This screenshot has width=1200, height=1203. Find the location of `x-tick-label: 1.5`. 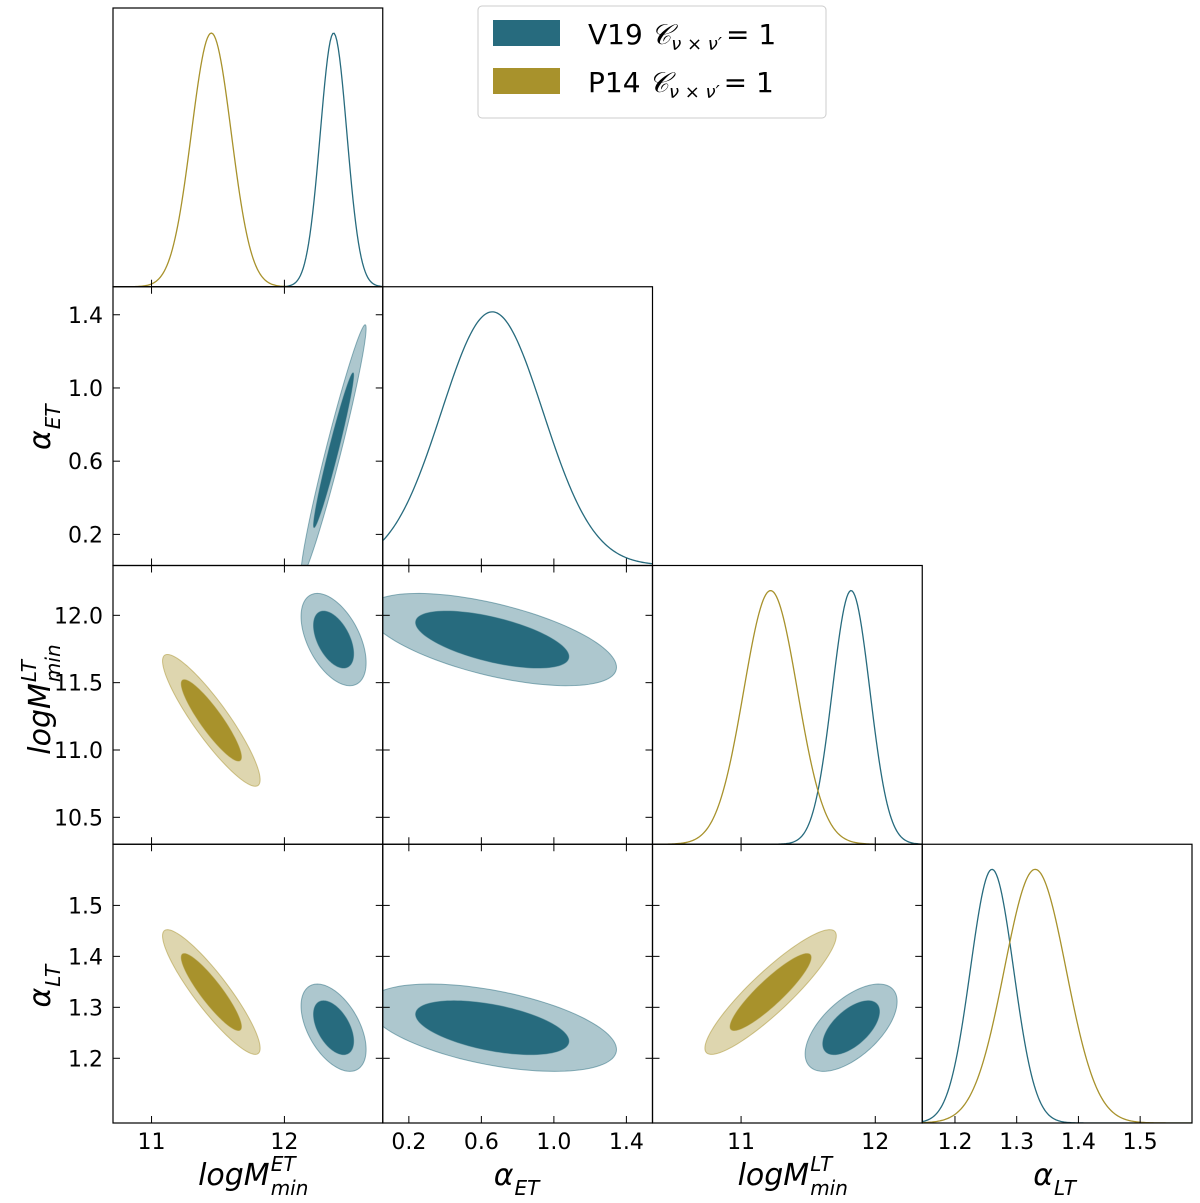

x-tick-label: 1.5 is located at coordinates (1140, 1142).